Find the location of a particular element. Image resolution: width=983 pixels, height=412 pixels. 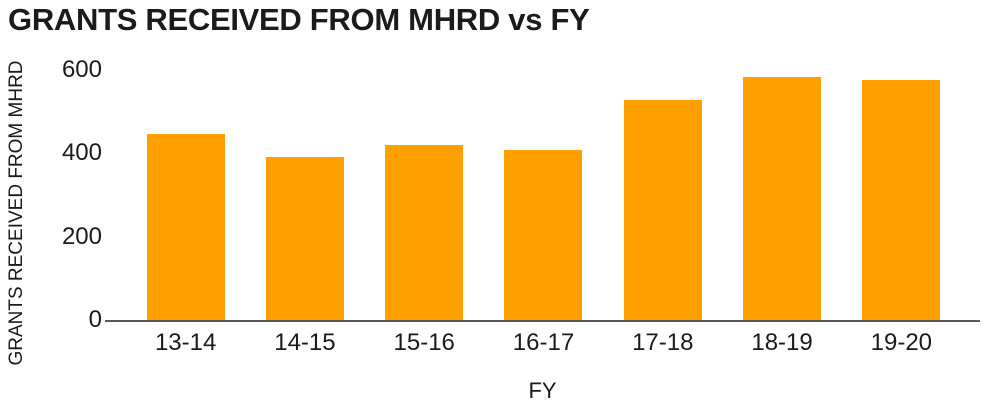

x-tick-label: 19-20 is located at coordinates (901, 342).